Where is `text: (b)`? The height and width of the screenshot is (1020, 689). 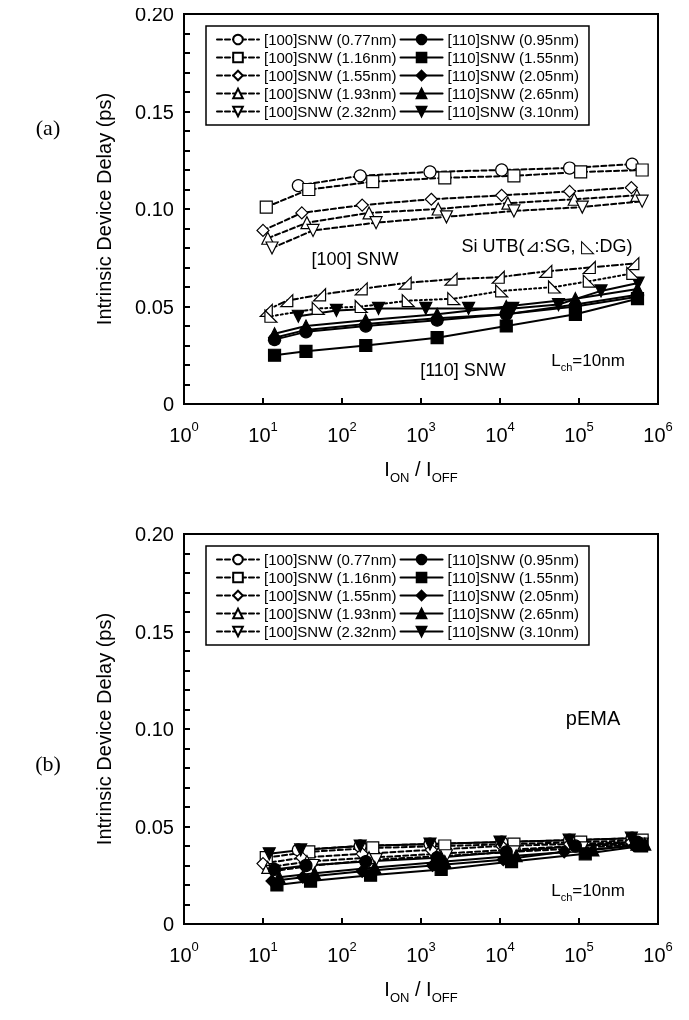 text: (b) is located at coordinates (48, 763).